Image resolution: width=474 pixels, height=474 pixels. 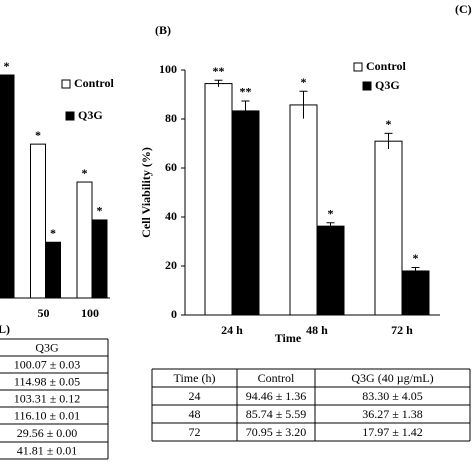 What do you see at coordinates (171, 167) in the screenshot?
I see `y-tick-label: 60` at bounding box center [171, 167].